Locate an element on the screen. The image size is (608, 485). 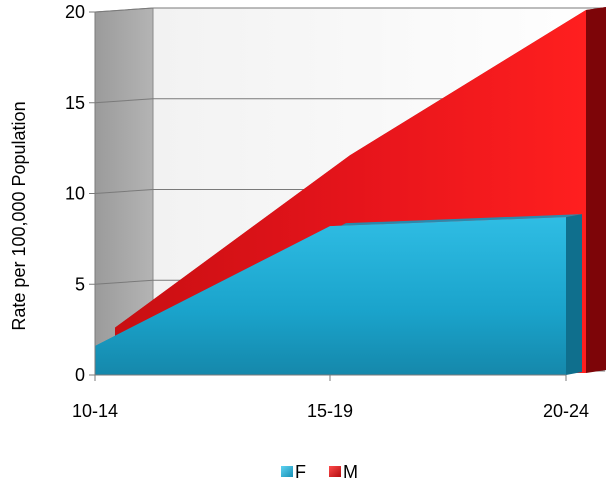
y-tick-label: 15 is located at coordinates (75, 103).